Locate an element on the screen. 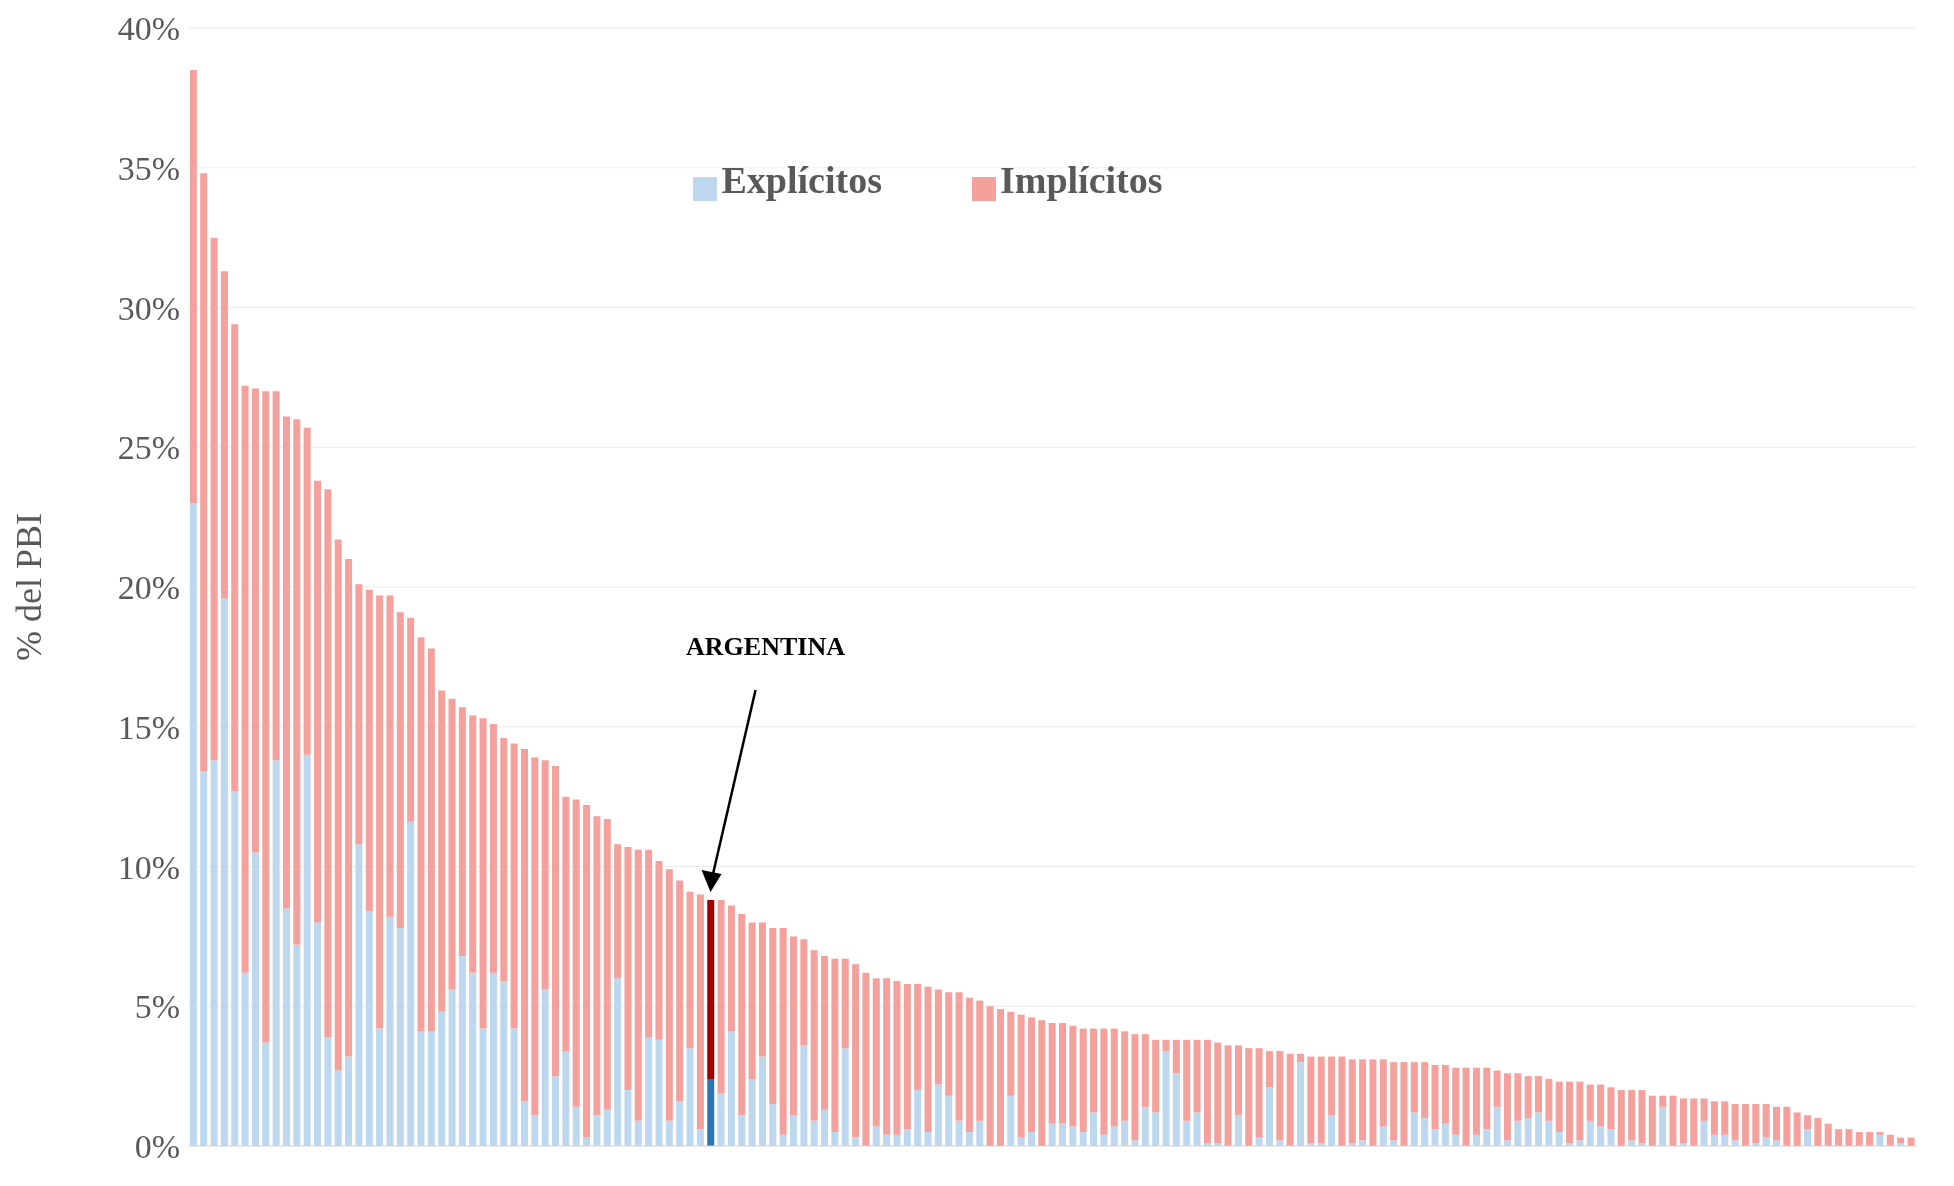 The image size is (1954, 1186). y-axis-title: % del PBI is located at coordinates (28, 587).